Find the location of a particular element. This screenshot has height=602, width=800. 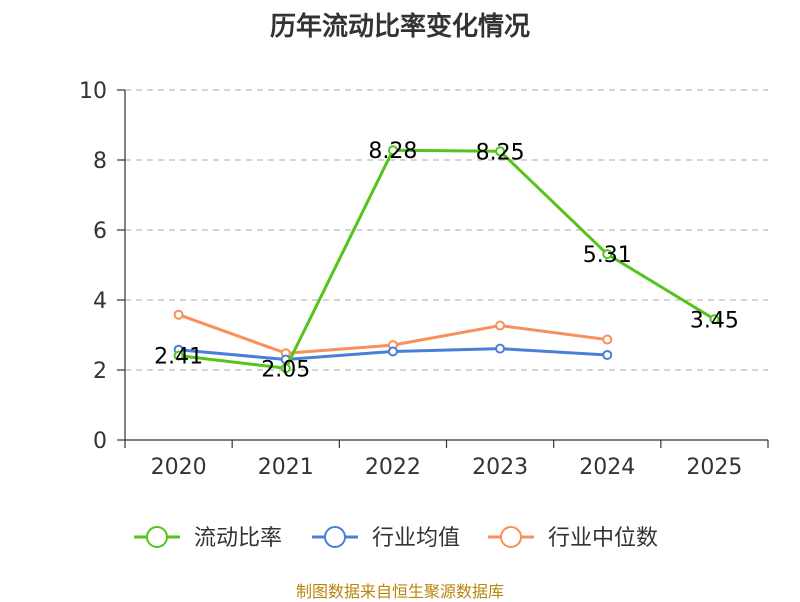

data-label: 2.05 is located at coordinates (285, 369).